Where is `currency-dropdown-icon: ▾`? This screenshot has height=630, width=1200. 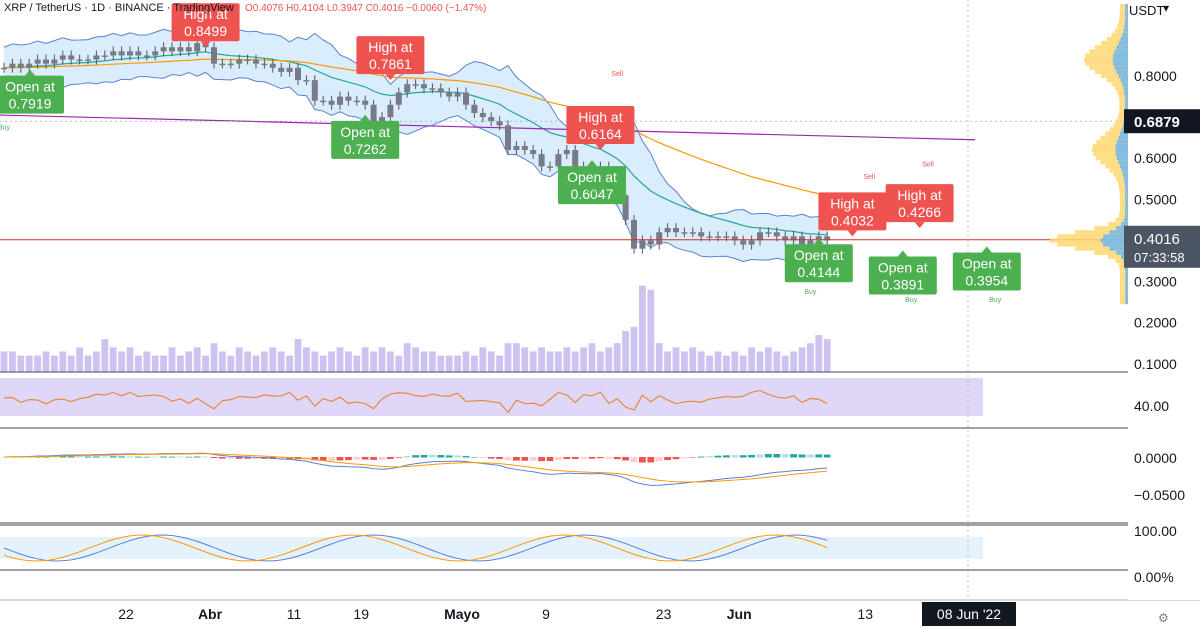
currency-dropdown-icon: ▾ is located at coordinates (1166, 8).